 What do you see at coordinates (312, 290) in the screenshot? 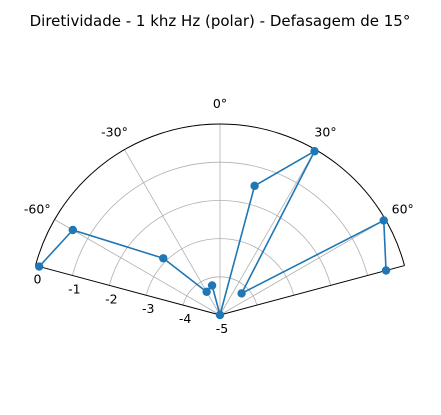
I see `right-edge` at bounding box center [312, 290].